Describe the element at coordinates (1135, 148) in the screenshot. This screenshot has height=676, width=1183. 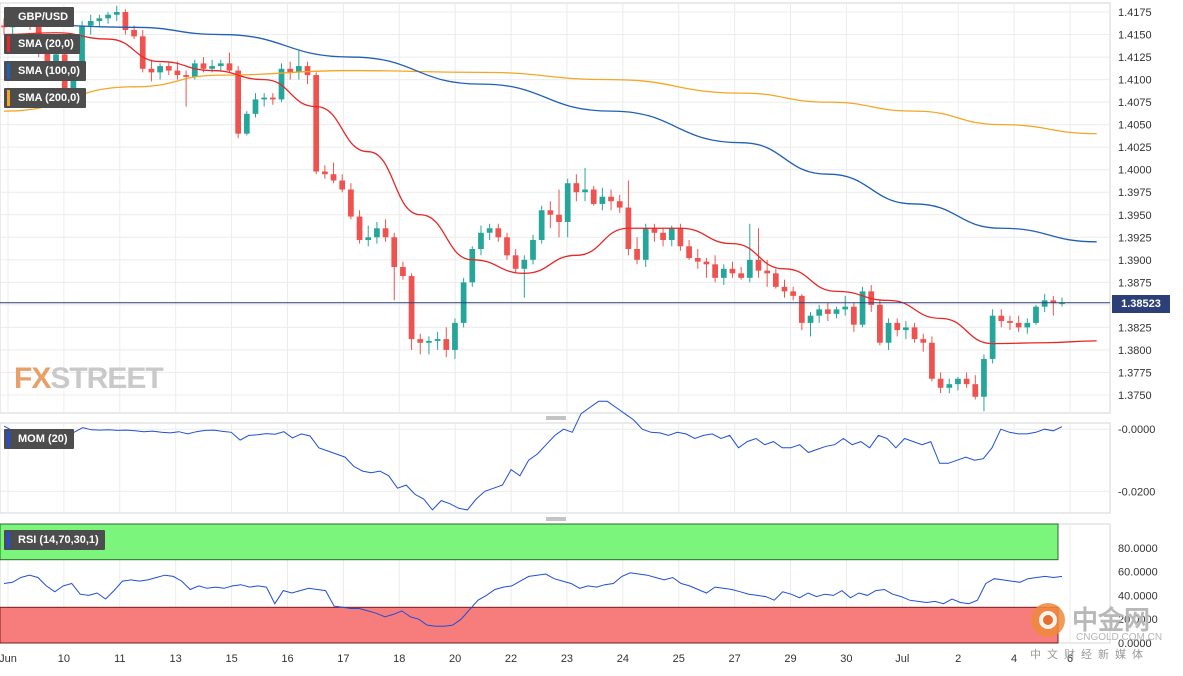
I see `y-tick-label: 1.4025` at that location.